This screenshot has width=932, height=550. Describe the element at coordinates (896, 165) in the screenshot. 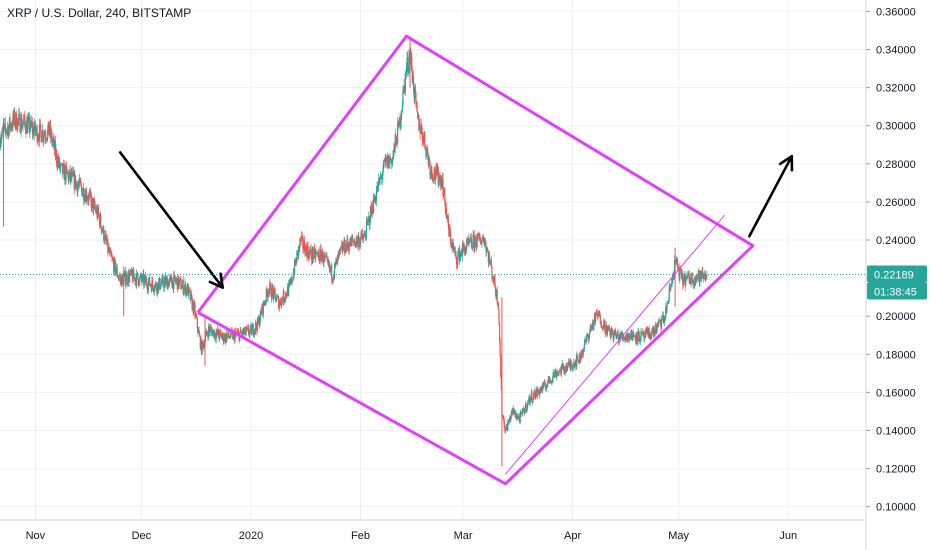

I see `y-tick-label: 0.28000` at that location.